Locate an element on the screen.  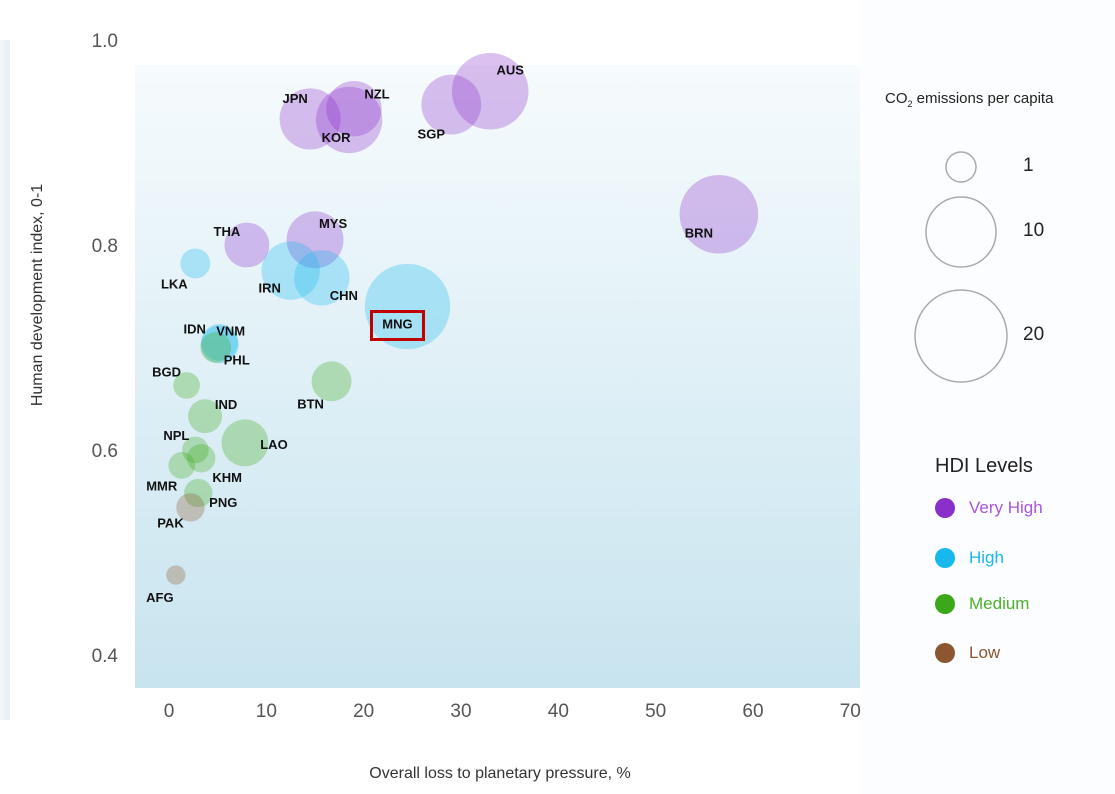
x-tick-label: 10 is located at coordinates (266, 711).